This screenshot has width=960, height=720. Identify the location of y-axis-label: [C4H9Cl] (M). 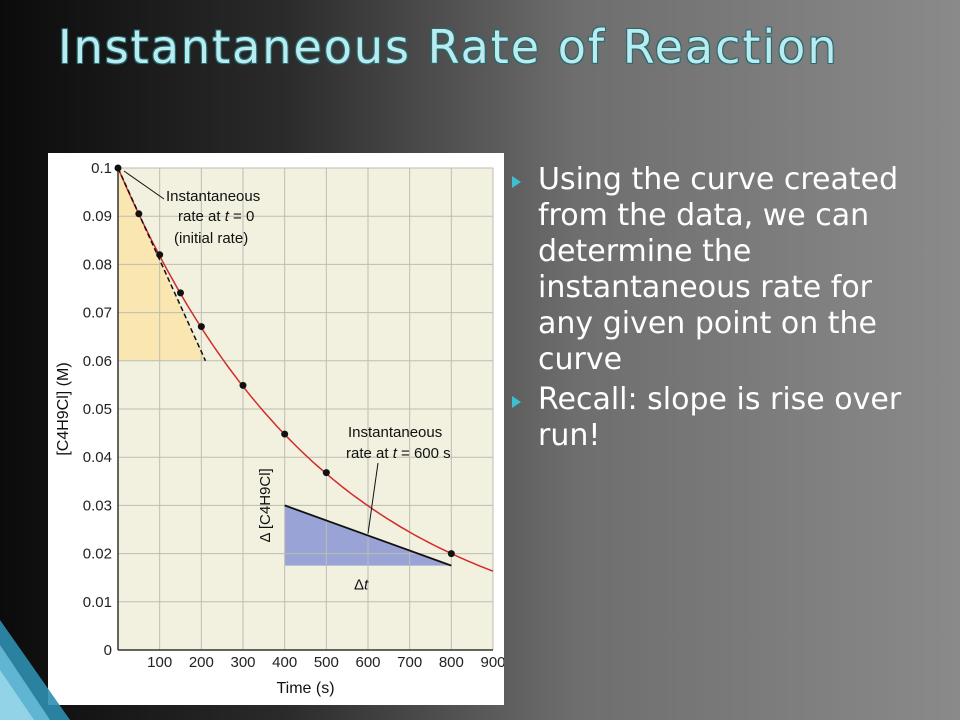
(63, 408).